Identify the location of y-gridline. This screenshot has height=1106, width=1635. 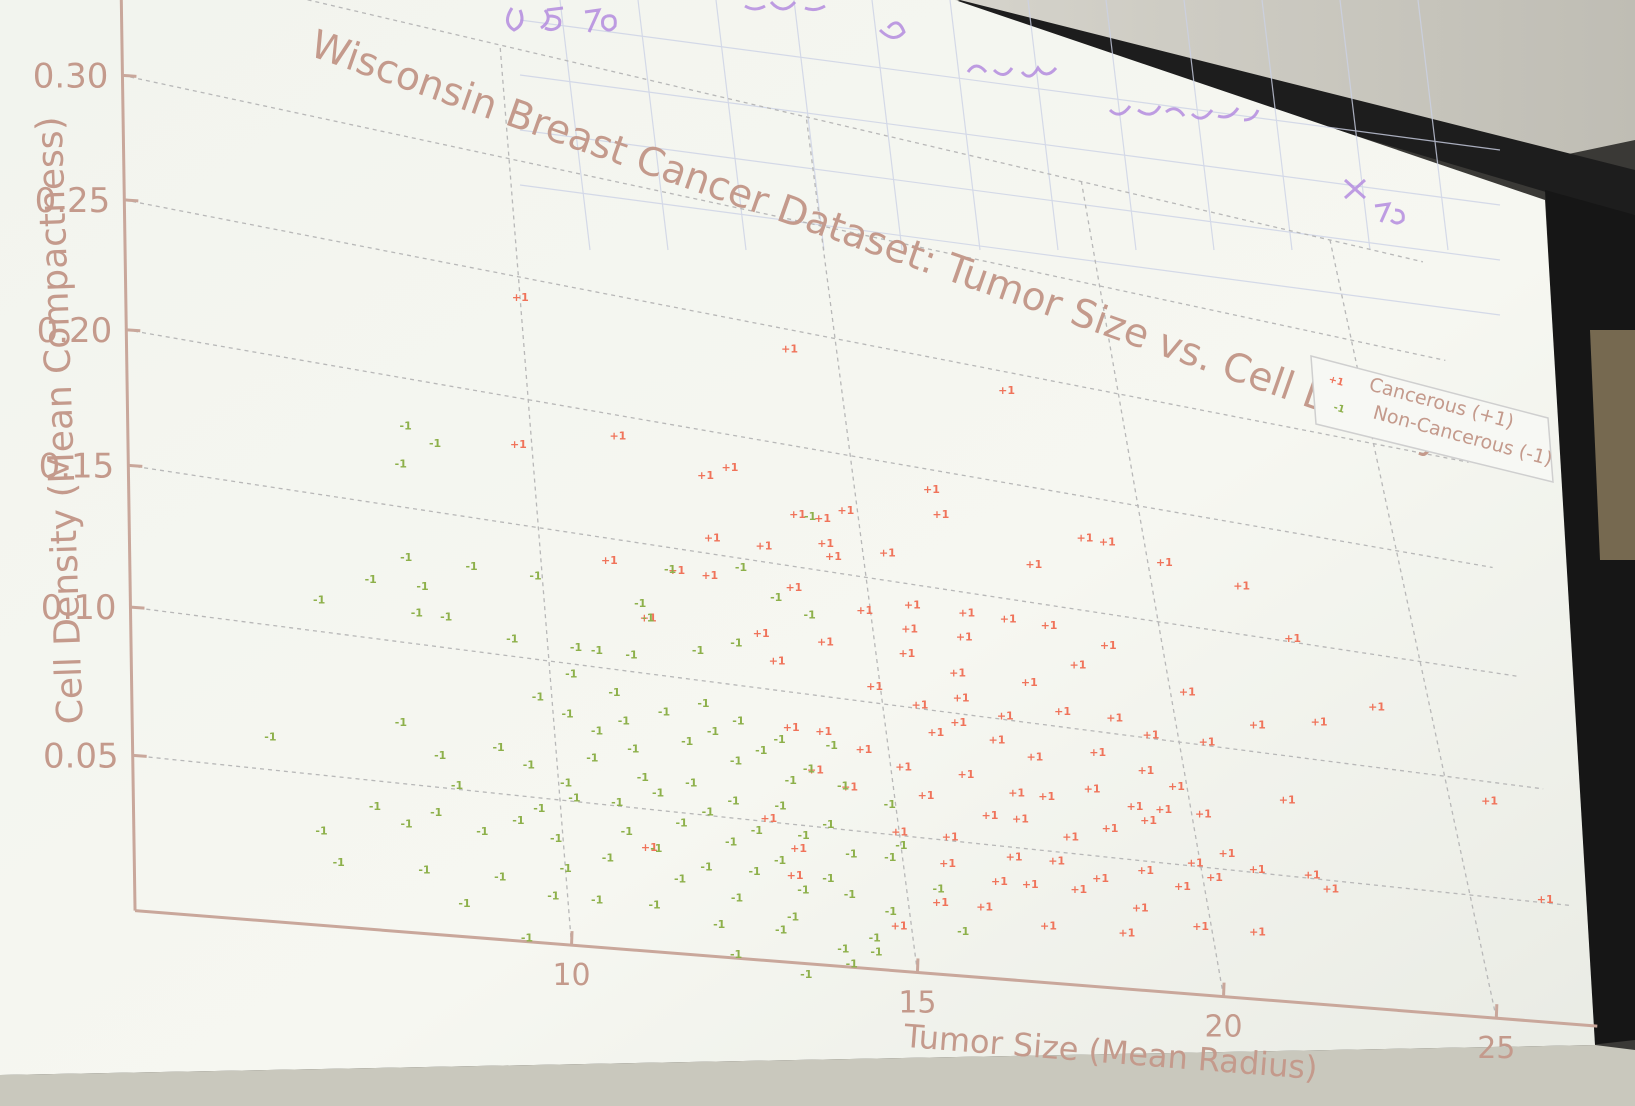
(851, 830).